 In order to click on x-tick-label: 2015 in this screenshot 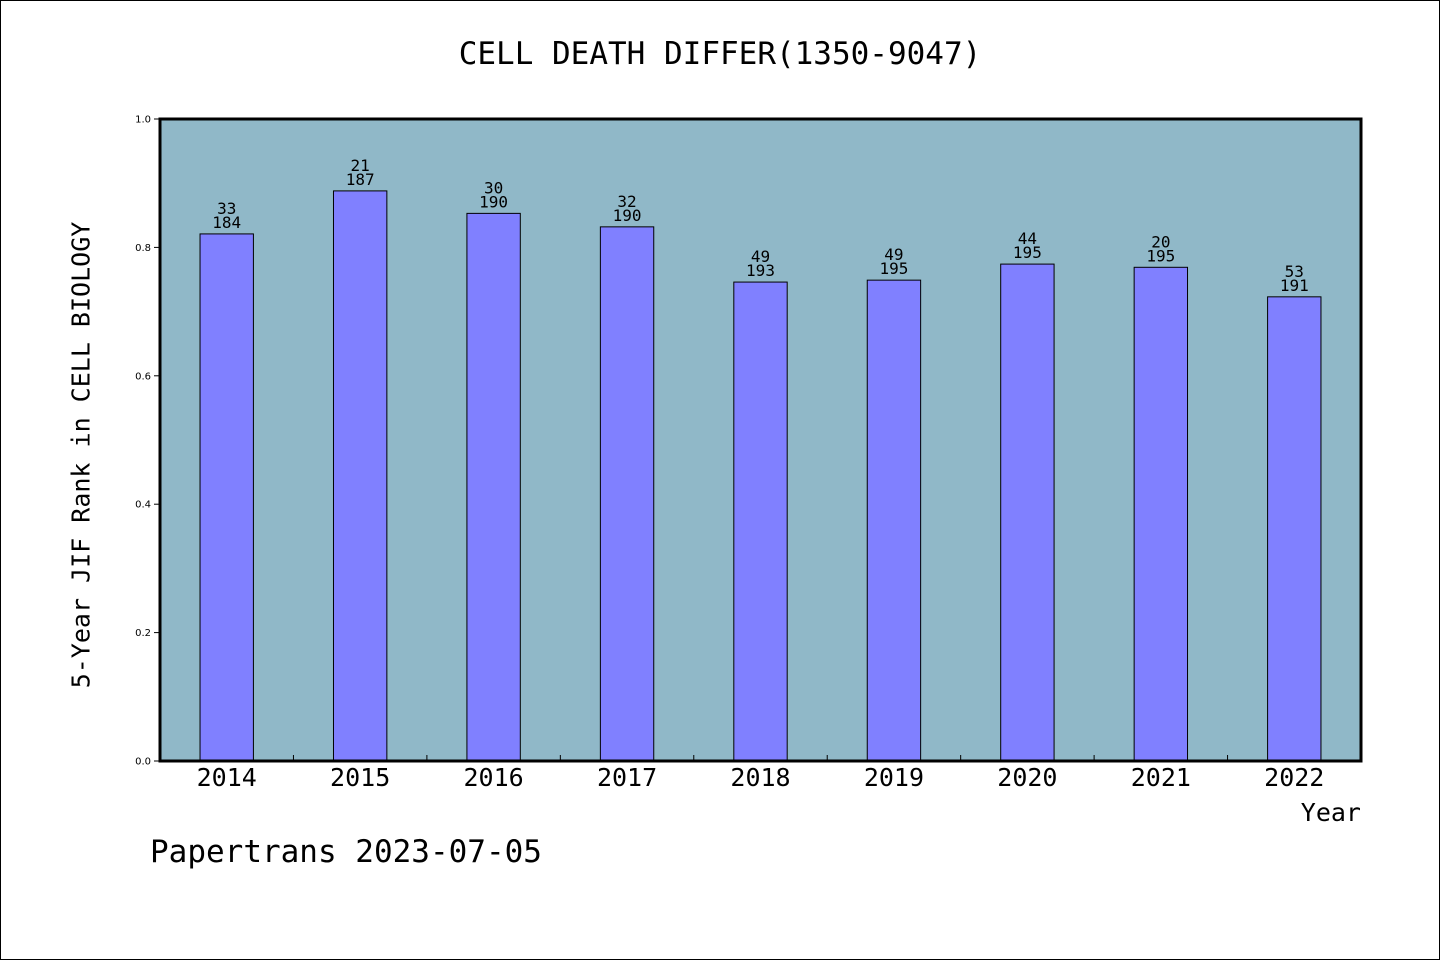, I will do `click(360, 777)`.